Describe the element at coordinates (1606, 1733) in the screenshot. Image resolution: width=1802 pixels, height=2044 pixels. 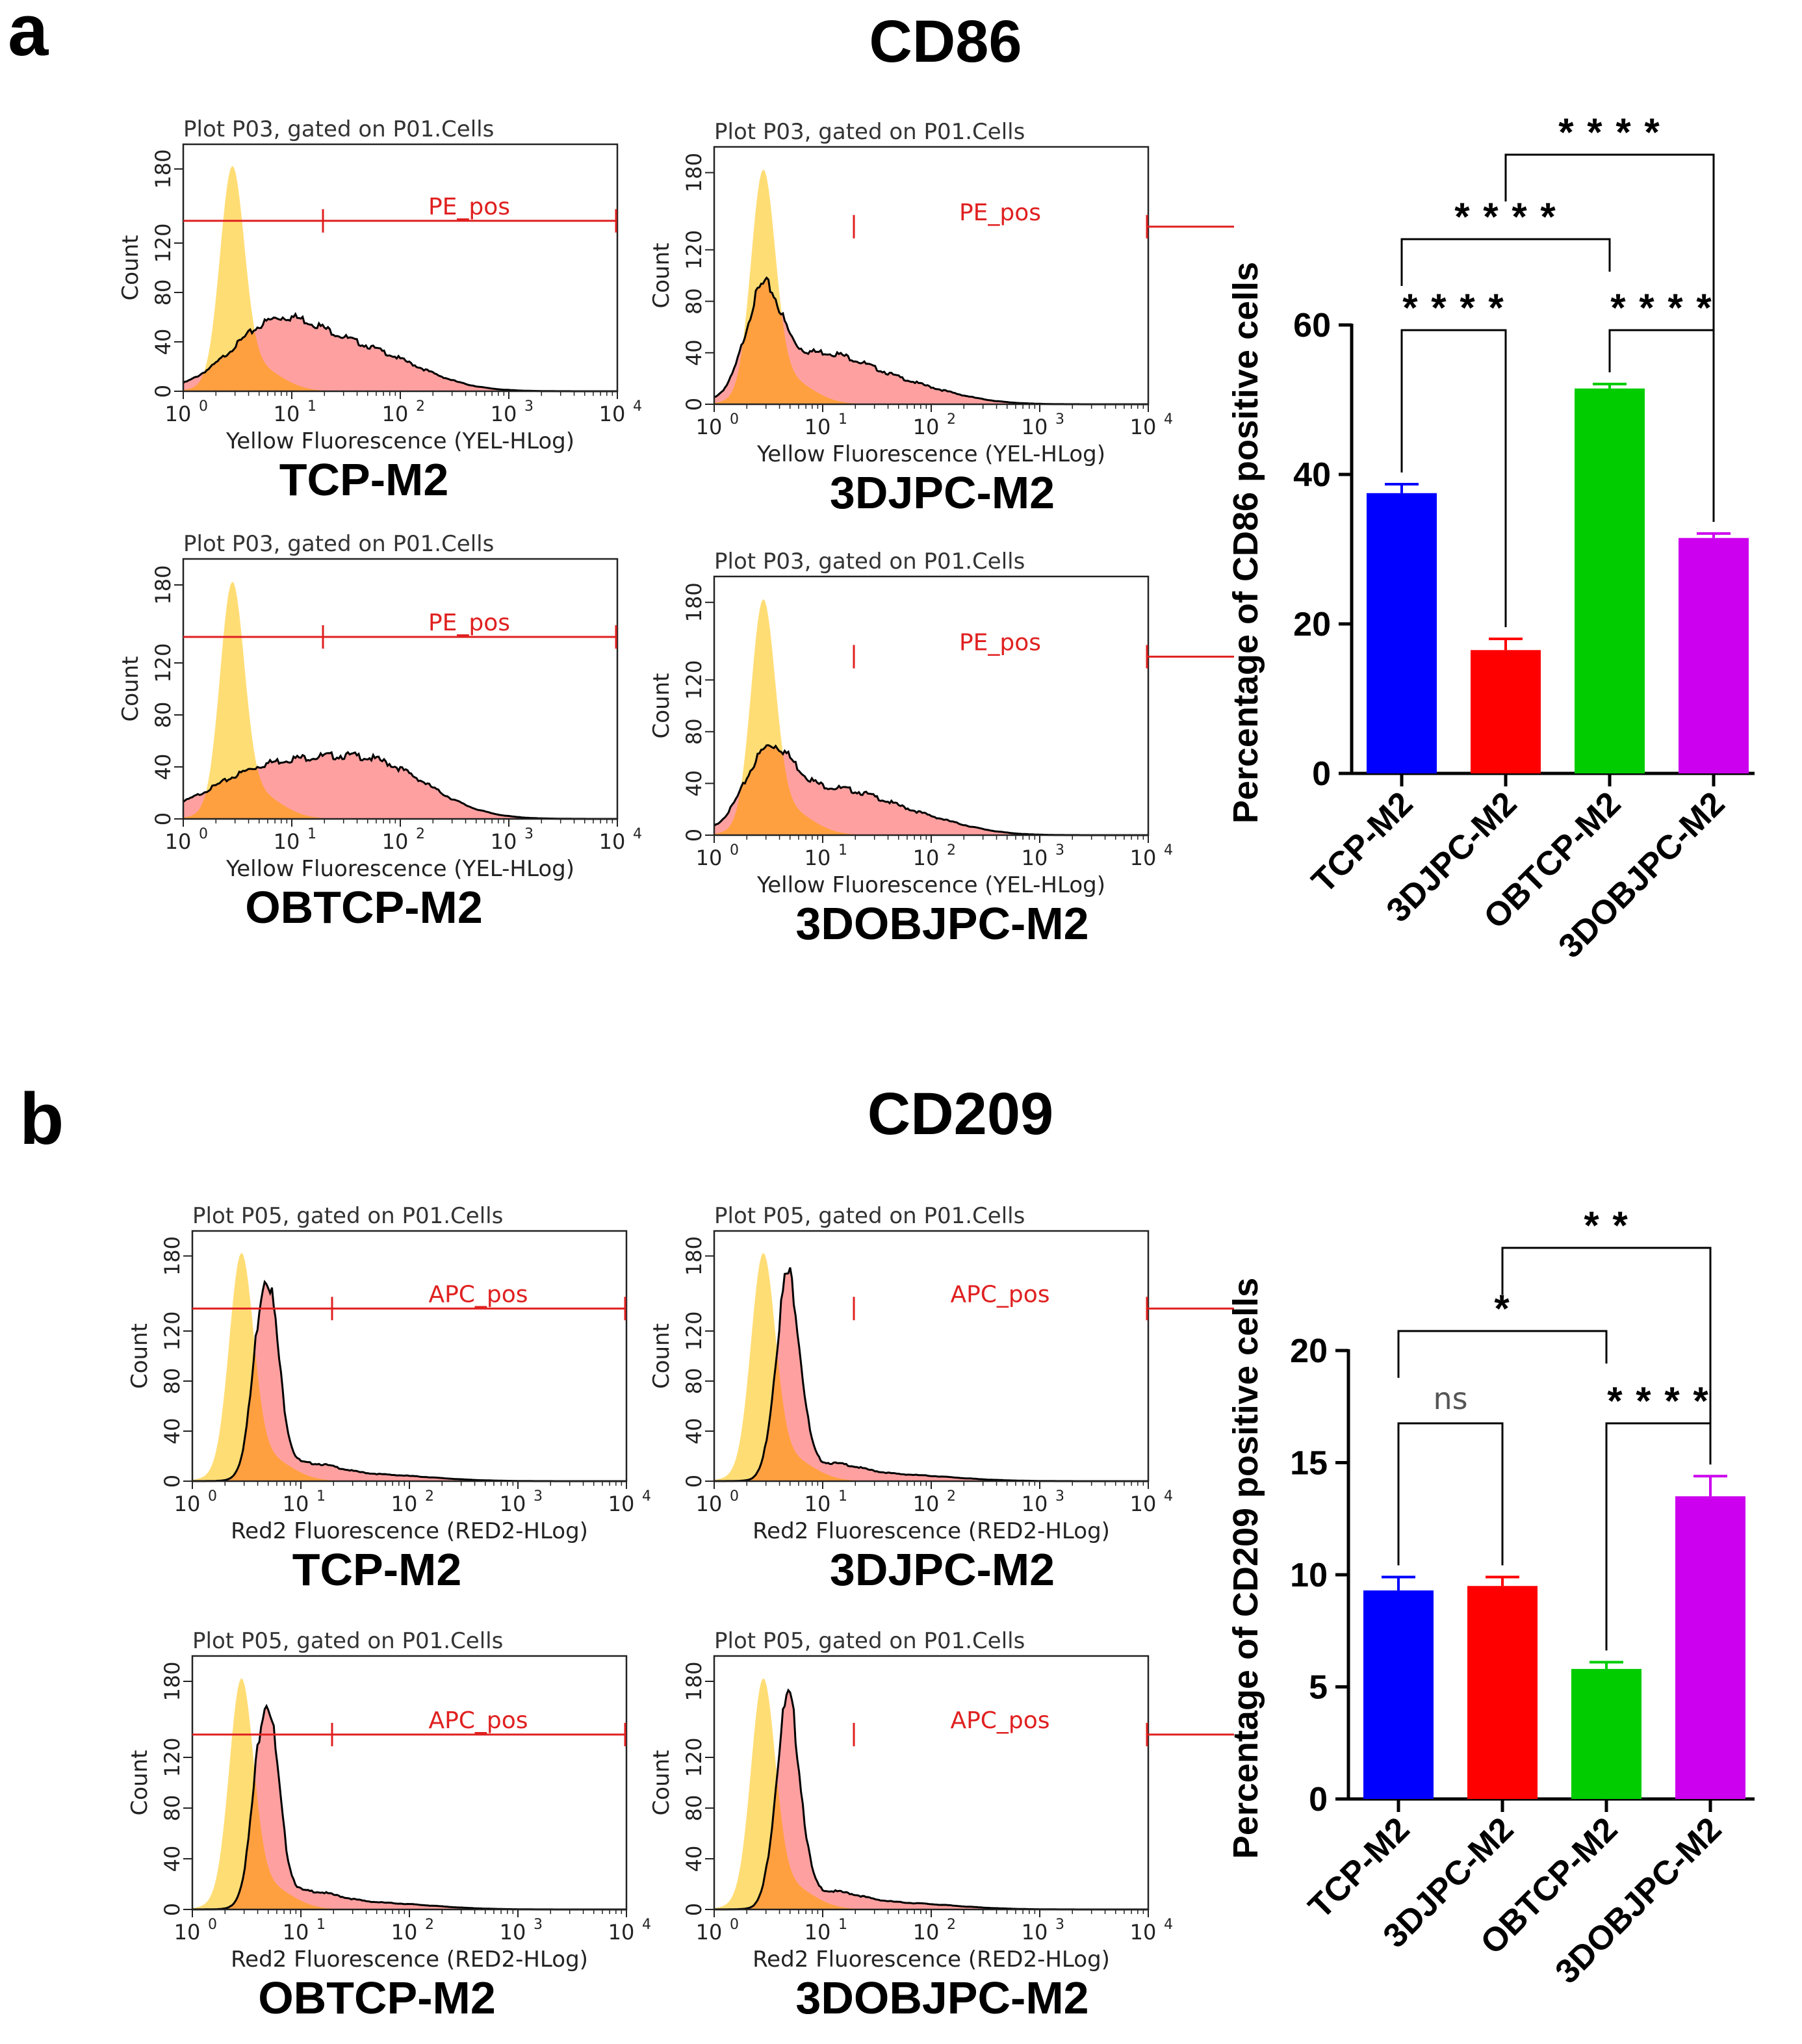
I see `bar-obtcp-m2` at that location.